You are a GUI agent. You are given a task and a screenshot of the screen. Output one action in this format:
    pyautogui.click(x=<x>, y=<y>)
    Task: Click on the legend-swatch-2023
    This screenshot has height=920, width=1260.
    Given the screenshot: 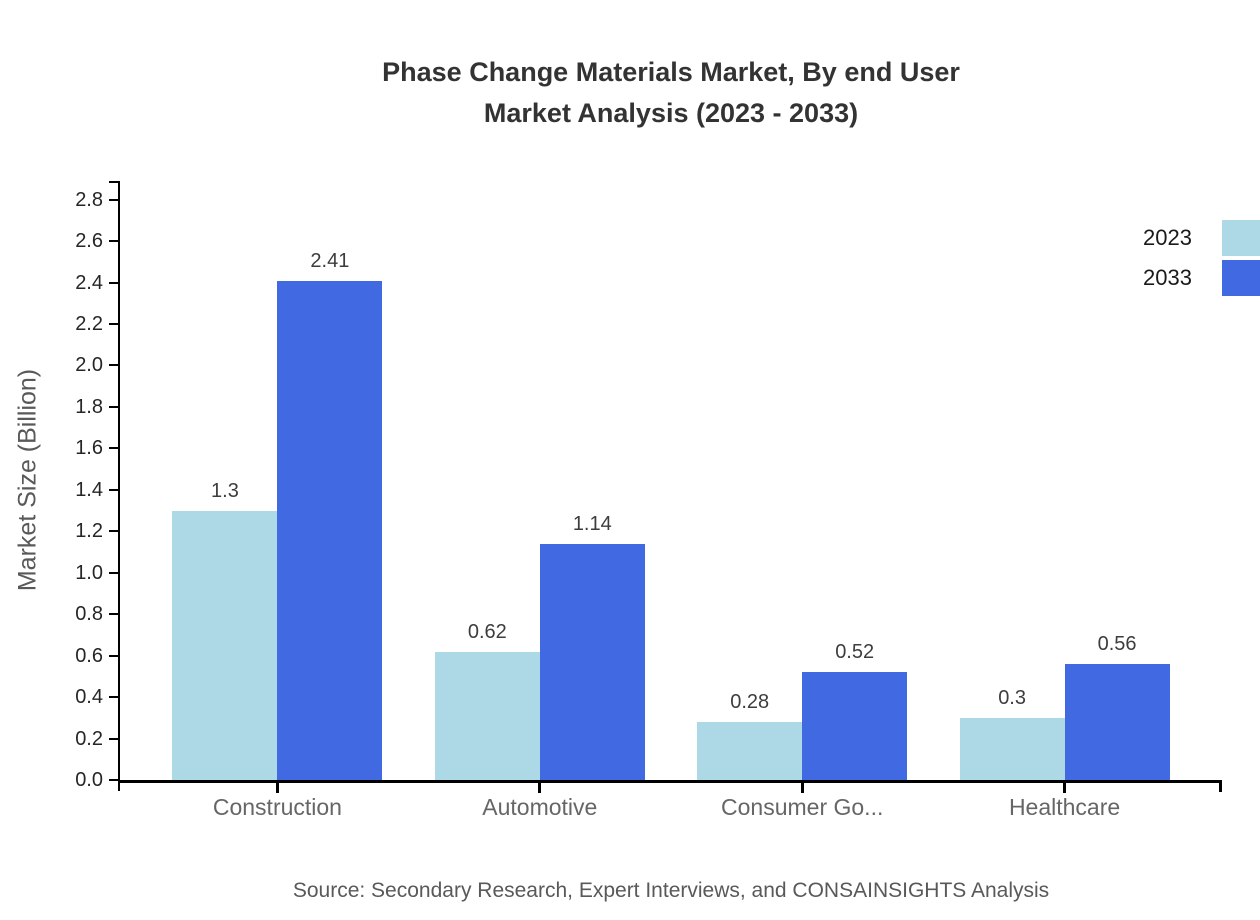 What is the action you would take?
    pyautogui.click(x=1241, y=238)
    